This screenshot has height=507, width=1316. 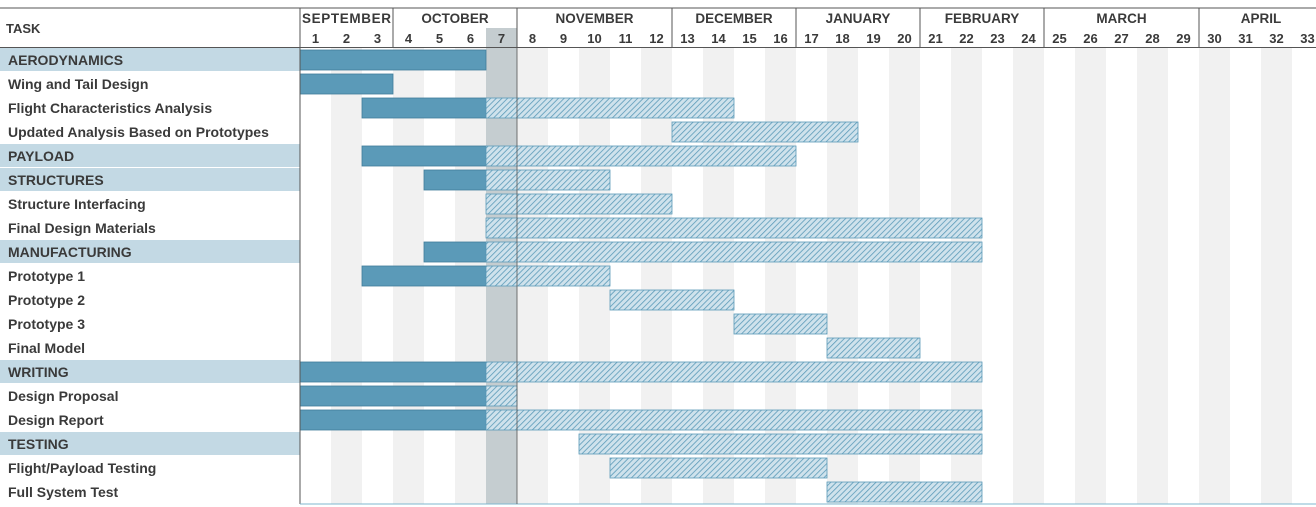 I want to click on week-number-label: 25, so click(x=1059, y=38).